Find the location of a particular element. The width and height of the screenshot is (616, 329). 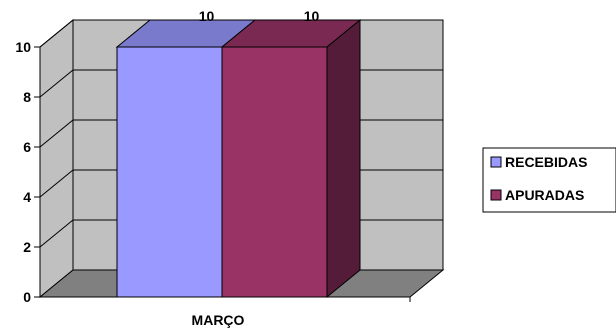

legend-swatch-apuradas is located at coordinates (496, 195).